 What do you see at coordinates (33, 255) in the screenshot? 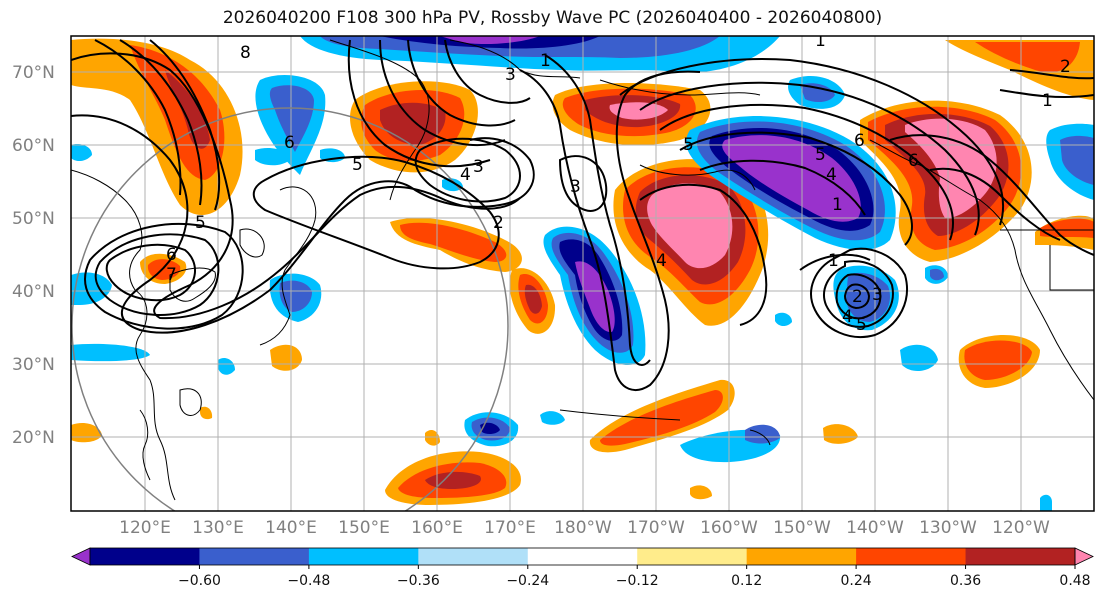
I see `latitude-labels: 70°N 60°N 50°N 40°N 30°N 20°N` at bounding box center [33, 255].